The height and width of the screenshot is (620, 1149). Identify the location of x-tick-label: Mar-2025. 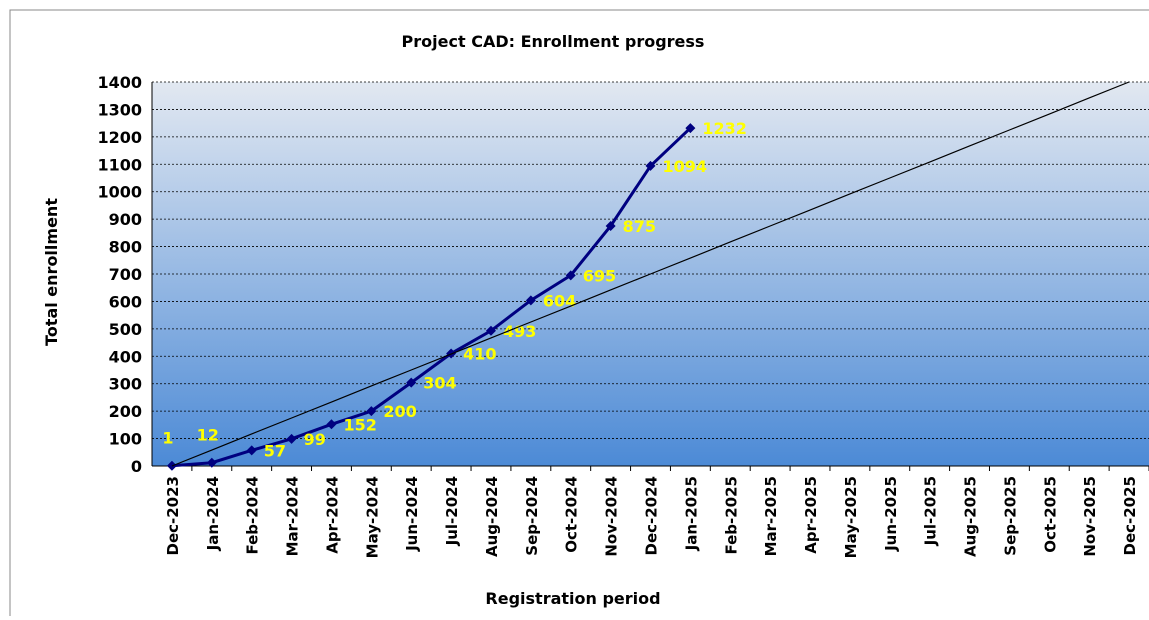
(771, 516).